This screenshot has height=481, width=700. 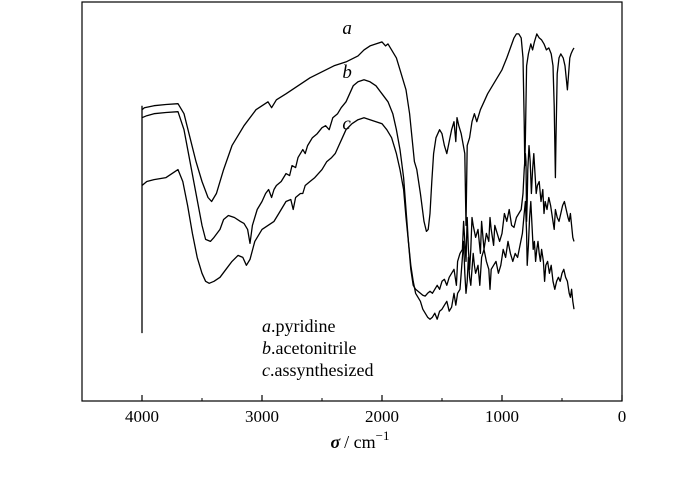 I want to click on series-label-c: c, so click(x=346, y=124).